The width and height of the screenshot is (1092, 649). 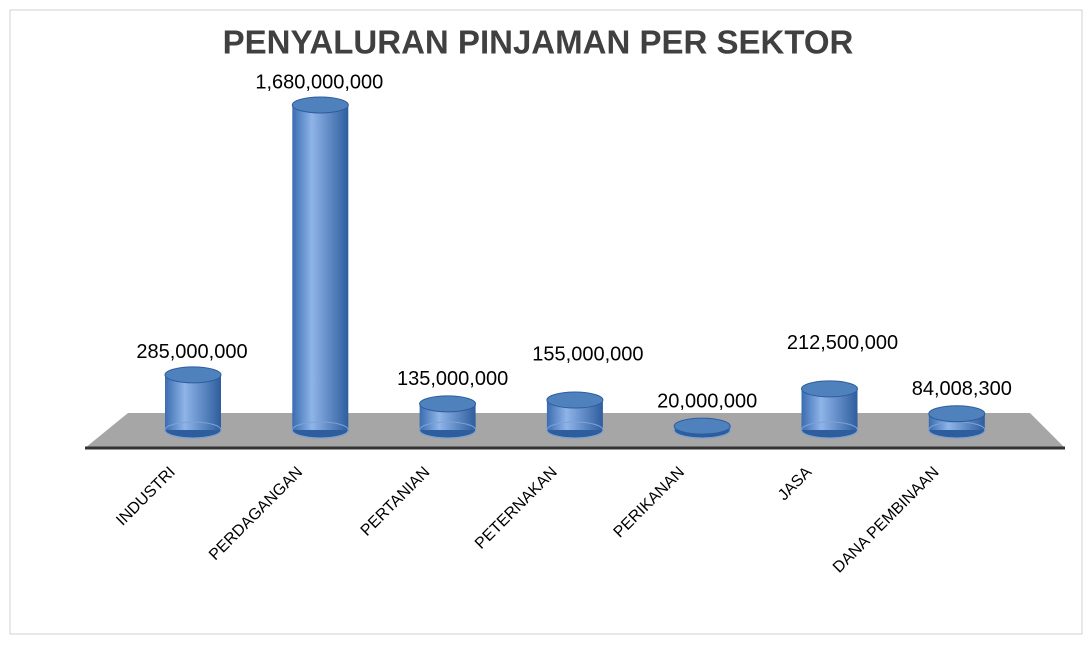 I want to click on data-label: 212,500,000, so click(x=842, y=343).